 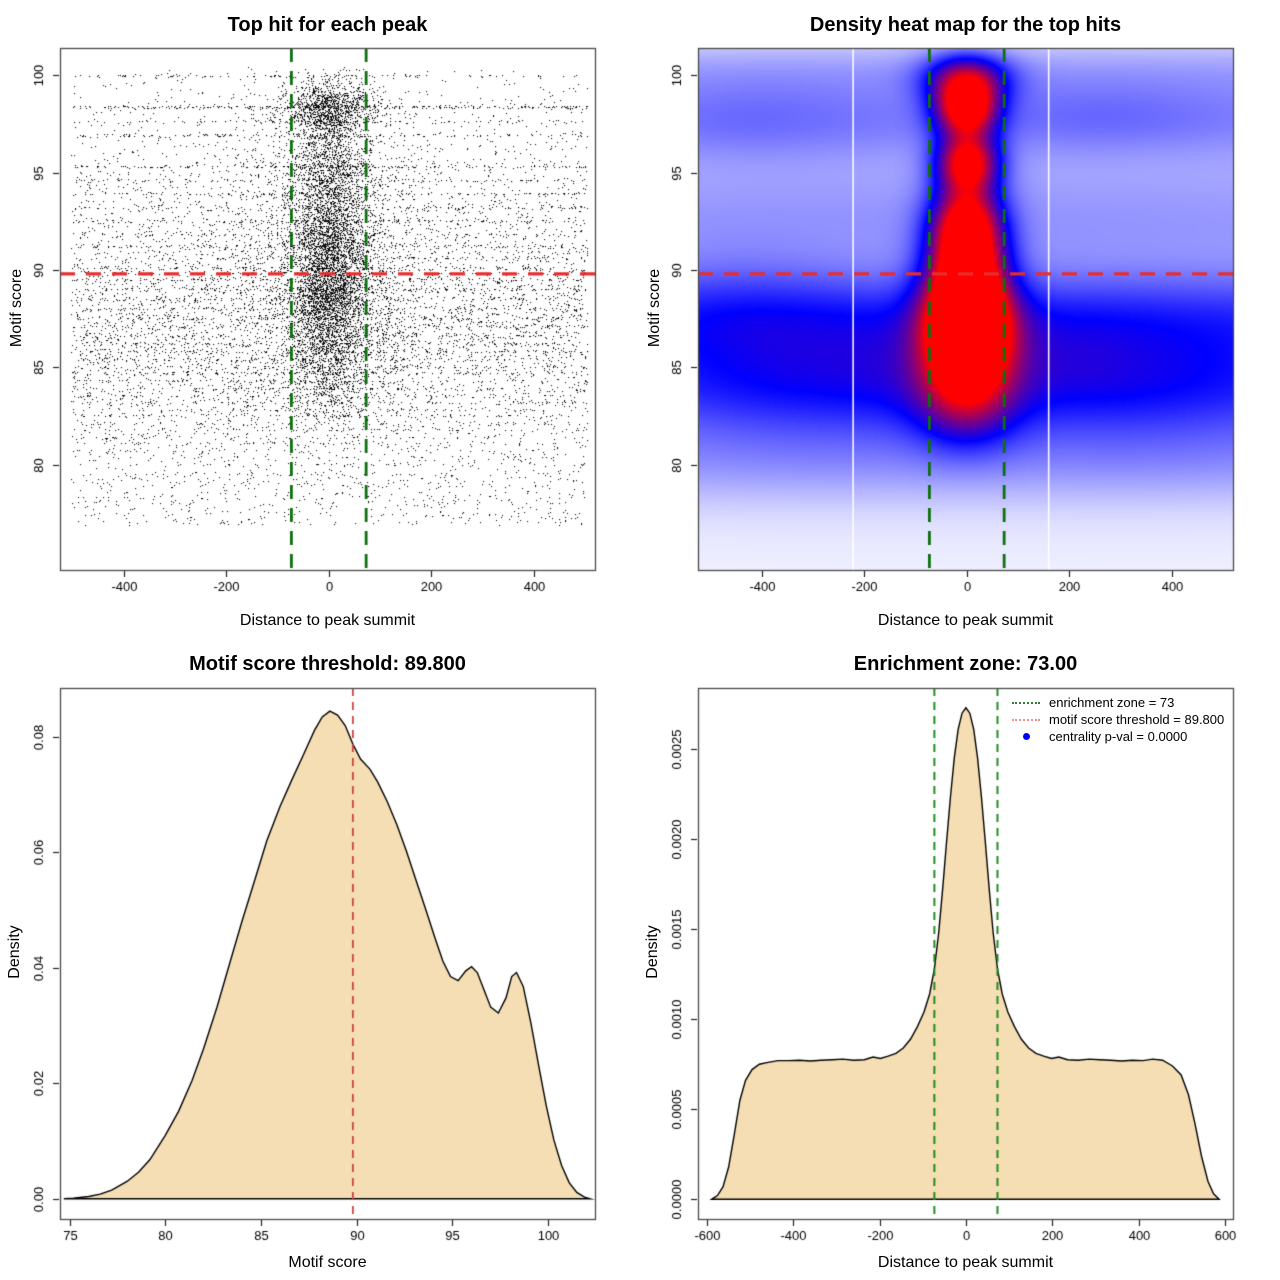 I want to click on summit-density-ylabel: Density, so click(x=652, y=952).